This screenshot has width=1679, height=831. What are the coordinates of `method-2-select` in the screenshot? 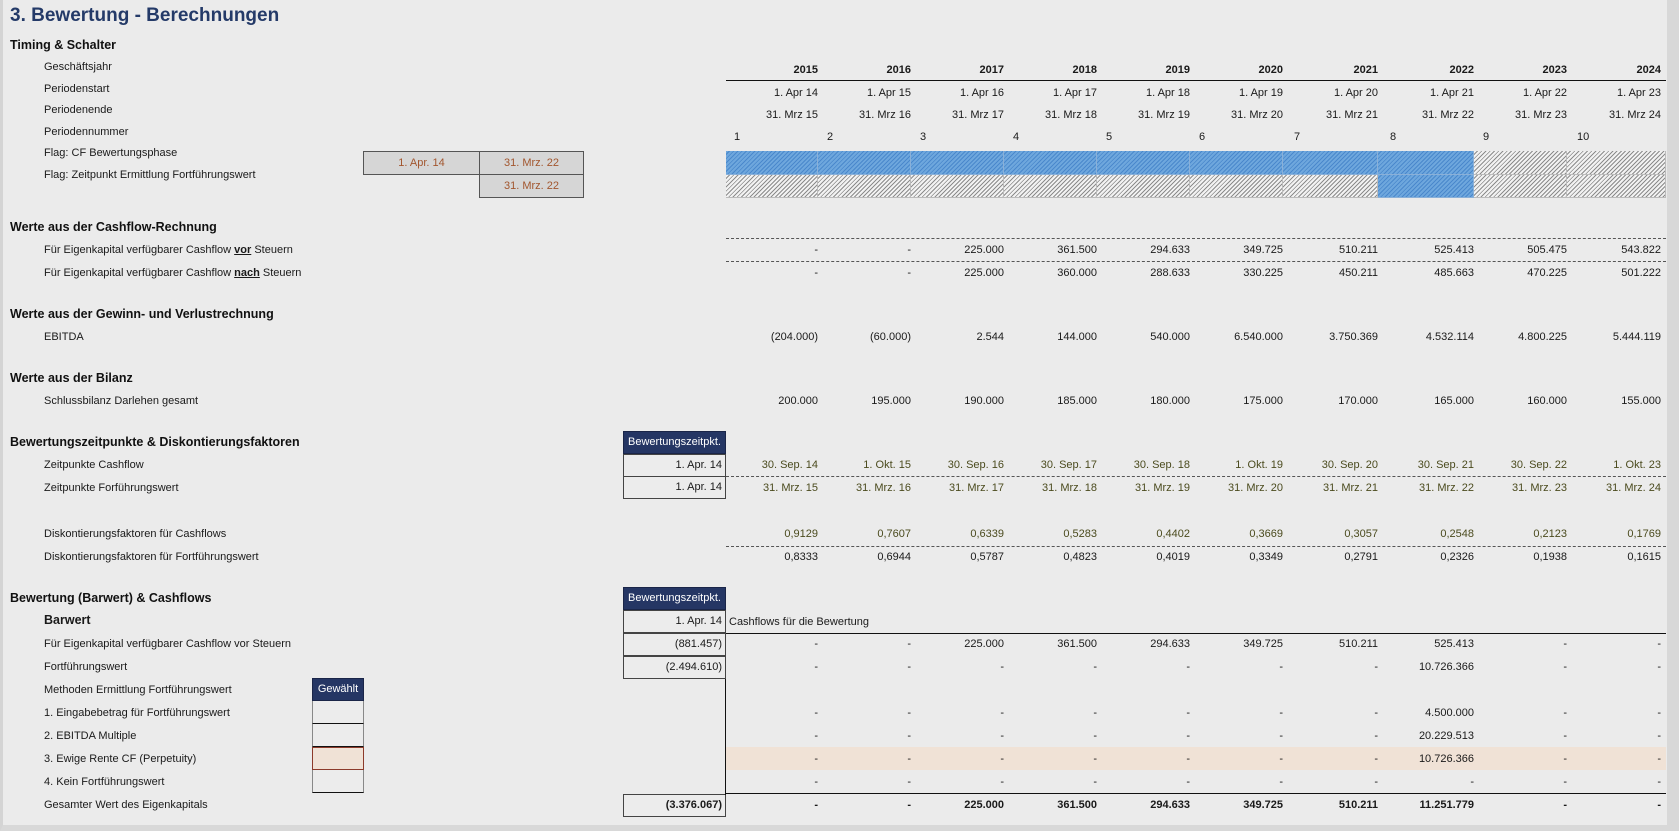 It's located at (338, 735).